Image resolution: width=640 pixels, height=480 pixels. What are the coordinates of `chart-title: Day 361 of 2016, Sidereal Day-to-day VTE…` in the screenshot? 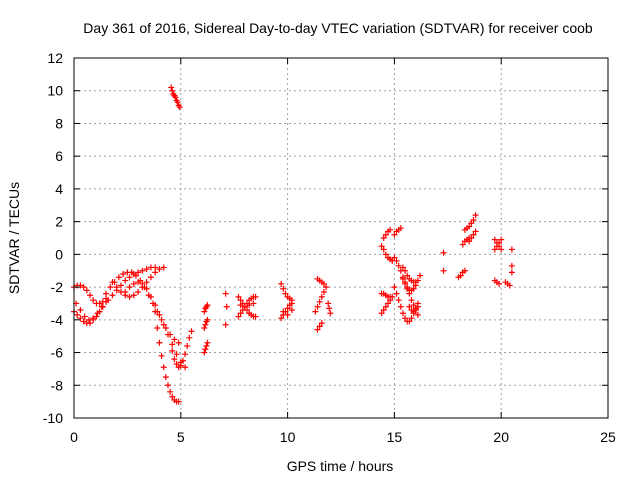 It's located at (338, 28).